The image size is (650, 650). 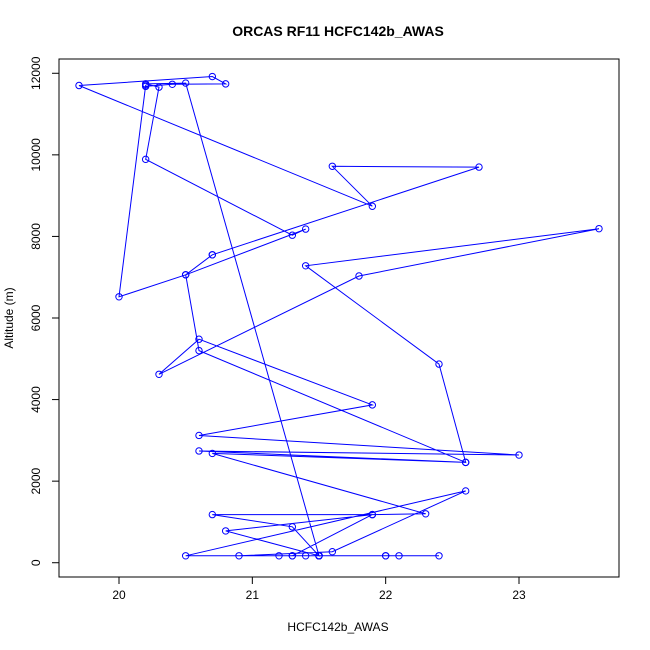 I want to click on x-tick-label: 20, so click(x=119, y=595).